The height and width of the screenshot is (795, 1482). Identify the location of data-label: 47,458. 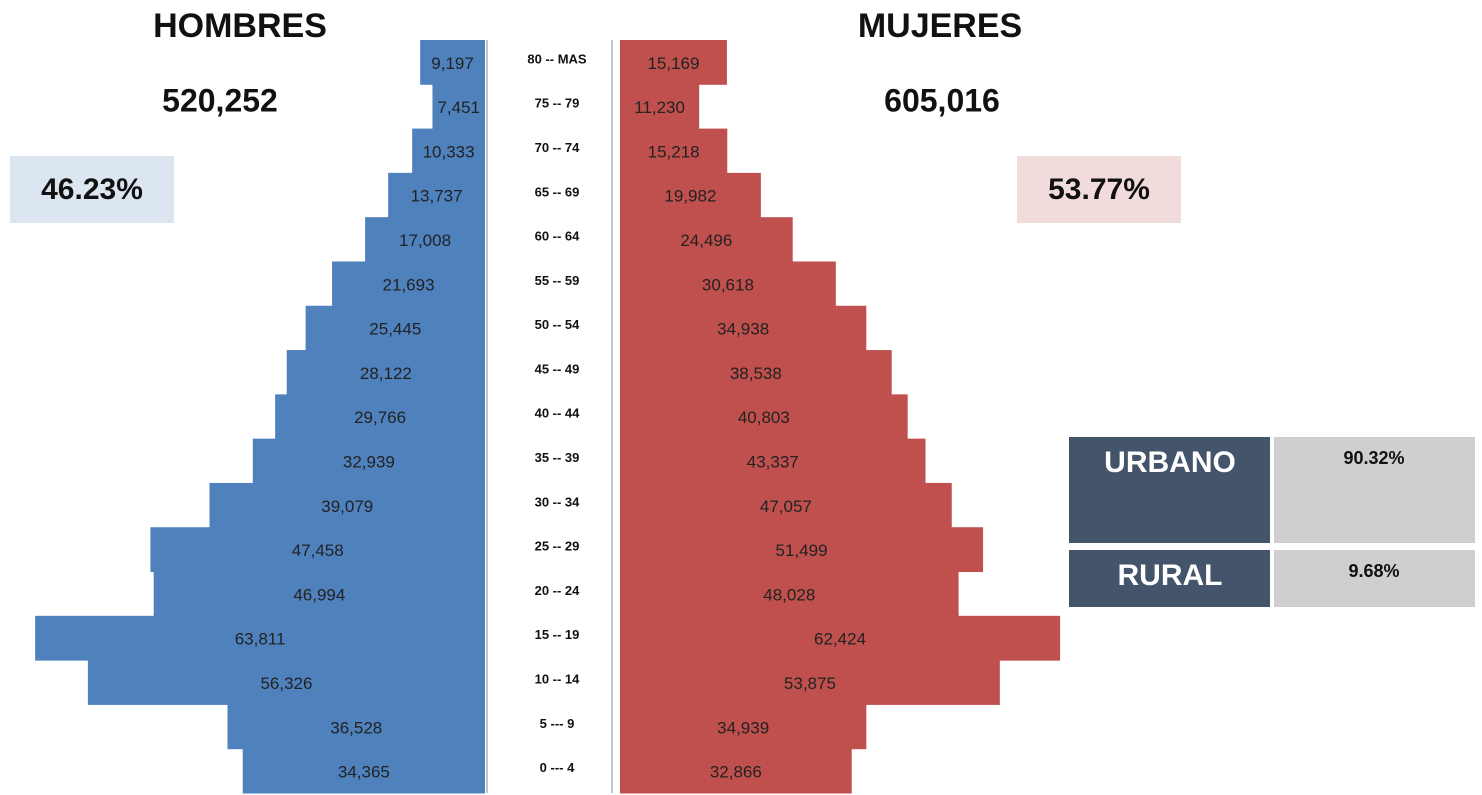
(318, 550).